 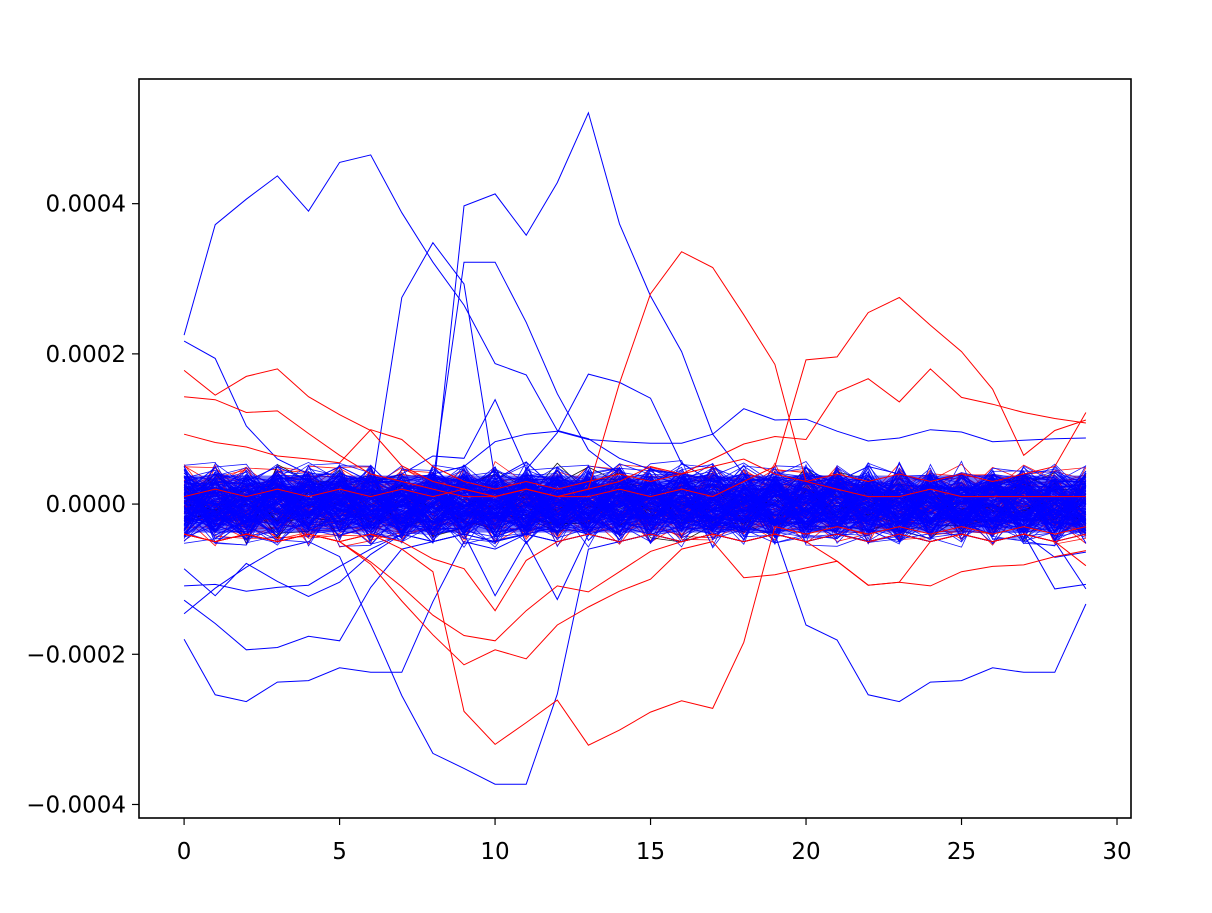 I want to click on x-tick-label: 20, so click(x=805, y=852).